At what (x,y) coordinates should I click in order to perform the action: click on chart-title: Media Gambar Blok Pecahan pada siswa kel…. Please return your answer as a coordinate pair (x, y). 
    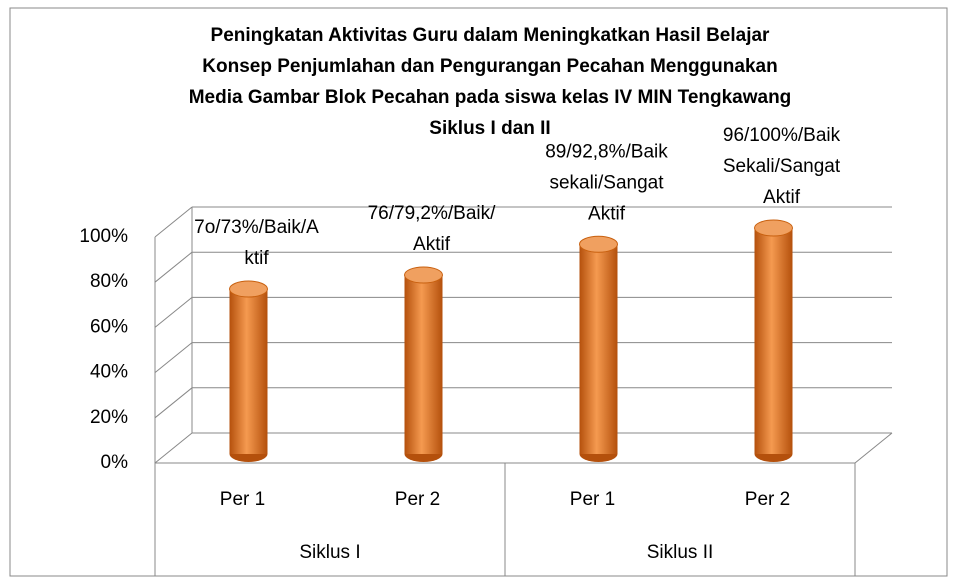
    Looking at the image, I should click on (490, 97).